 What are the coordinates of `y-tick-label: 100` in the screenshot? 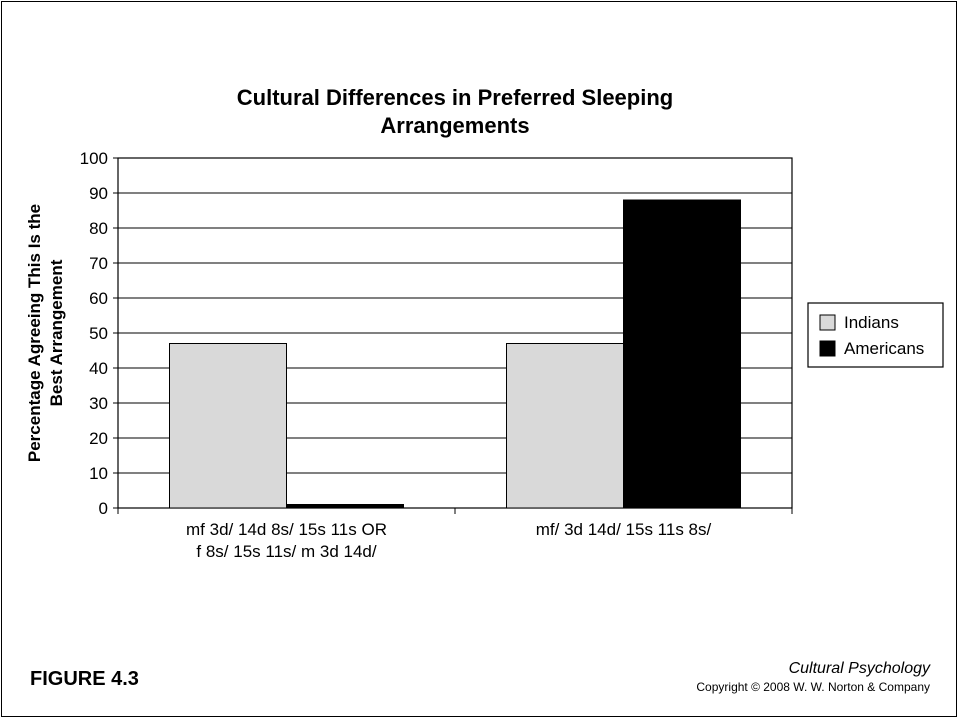 It's located at (94, 158).